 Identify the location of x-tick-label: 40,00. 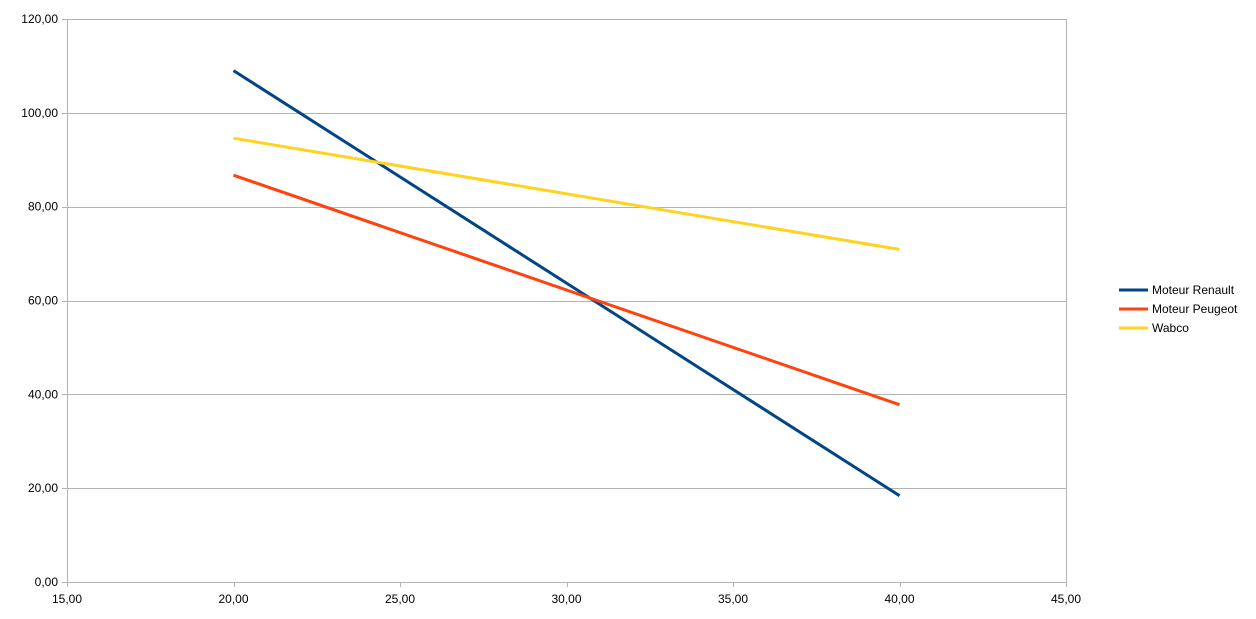
(899, 599).